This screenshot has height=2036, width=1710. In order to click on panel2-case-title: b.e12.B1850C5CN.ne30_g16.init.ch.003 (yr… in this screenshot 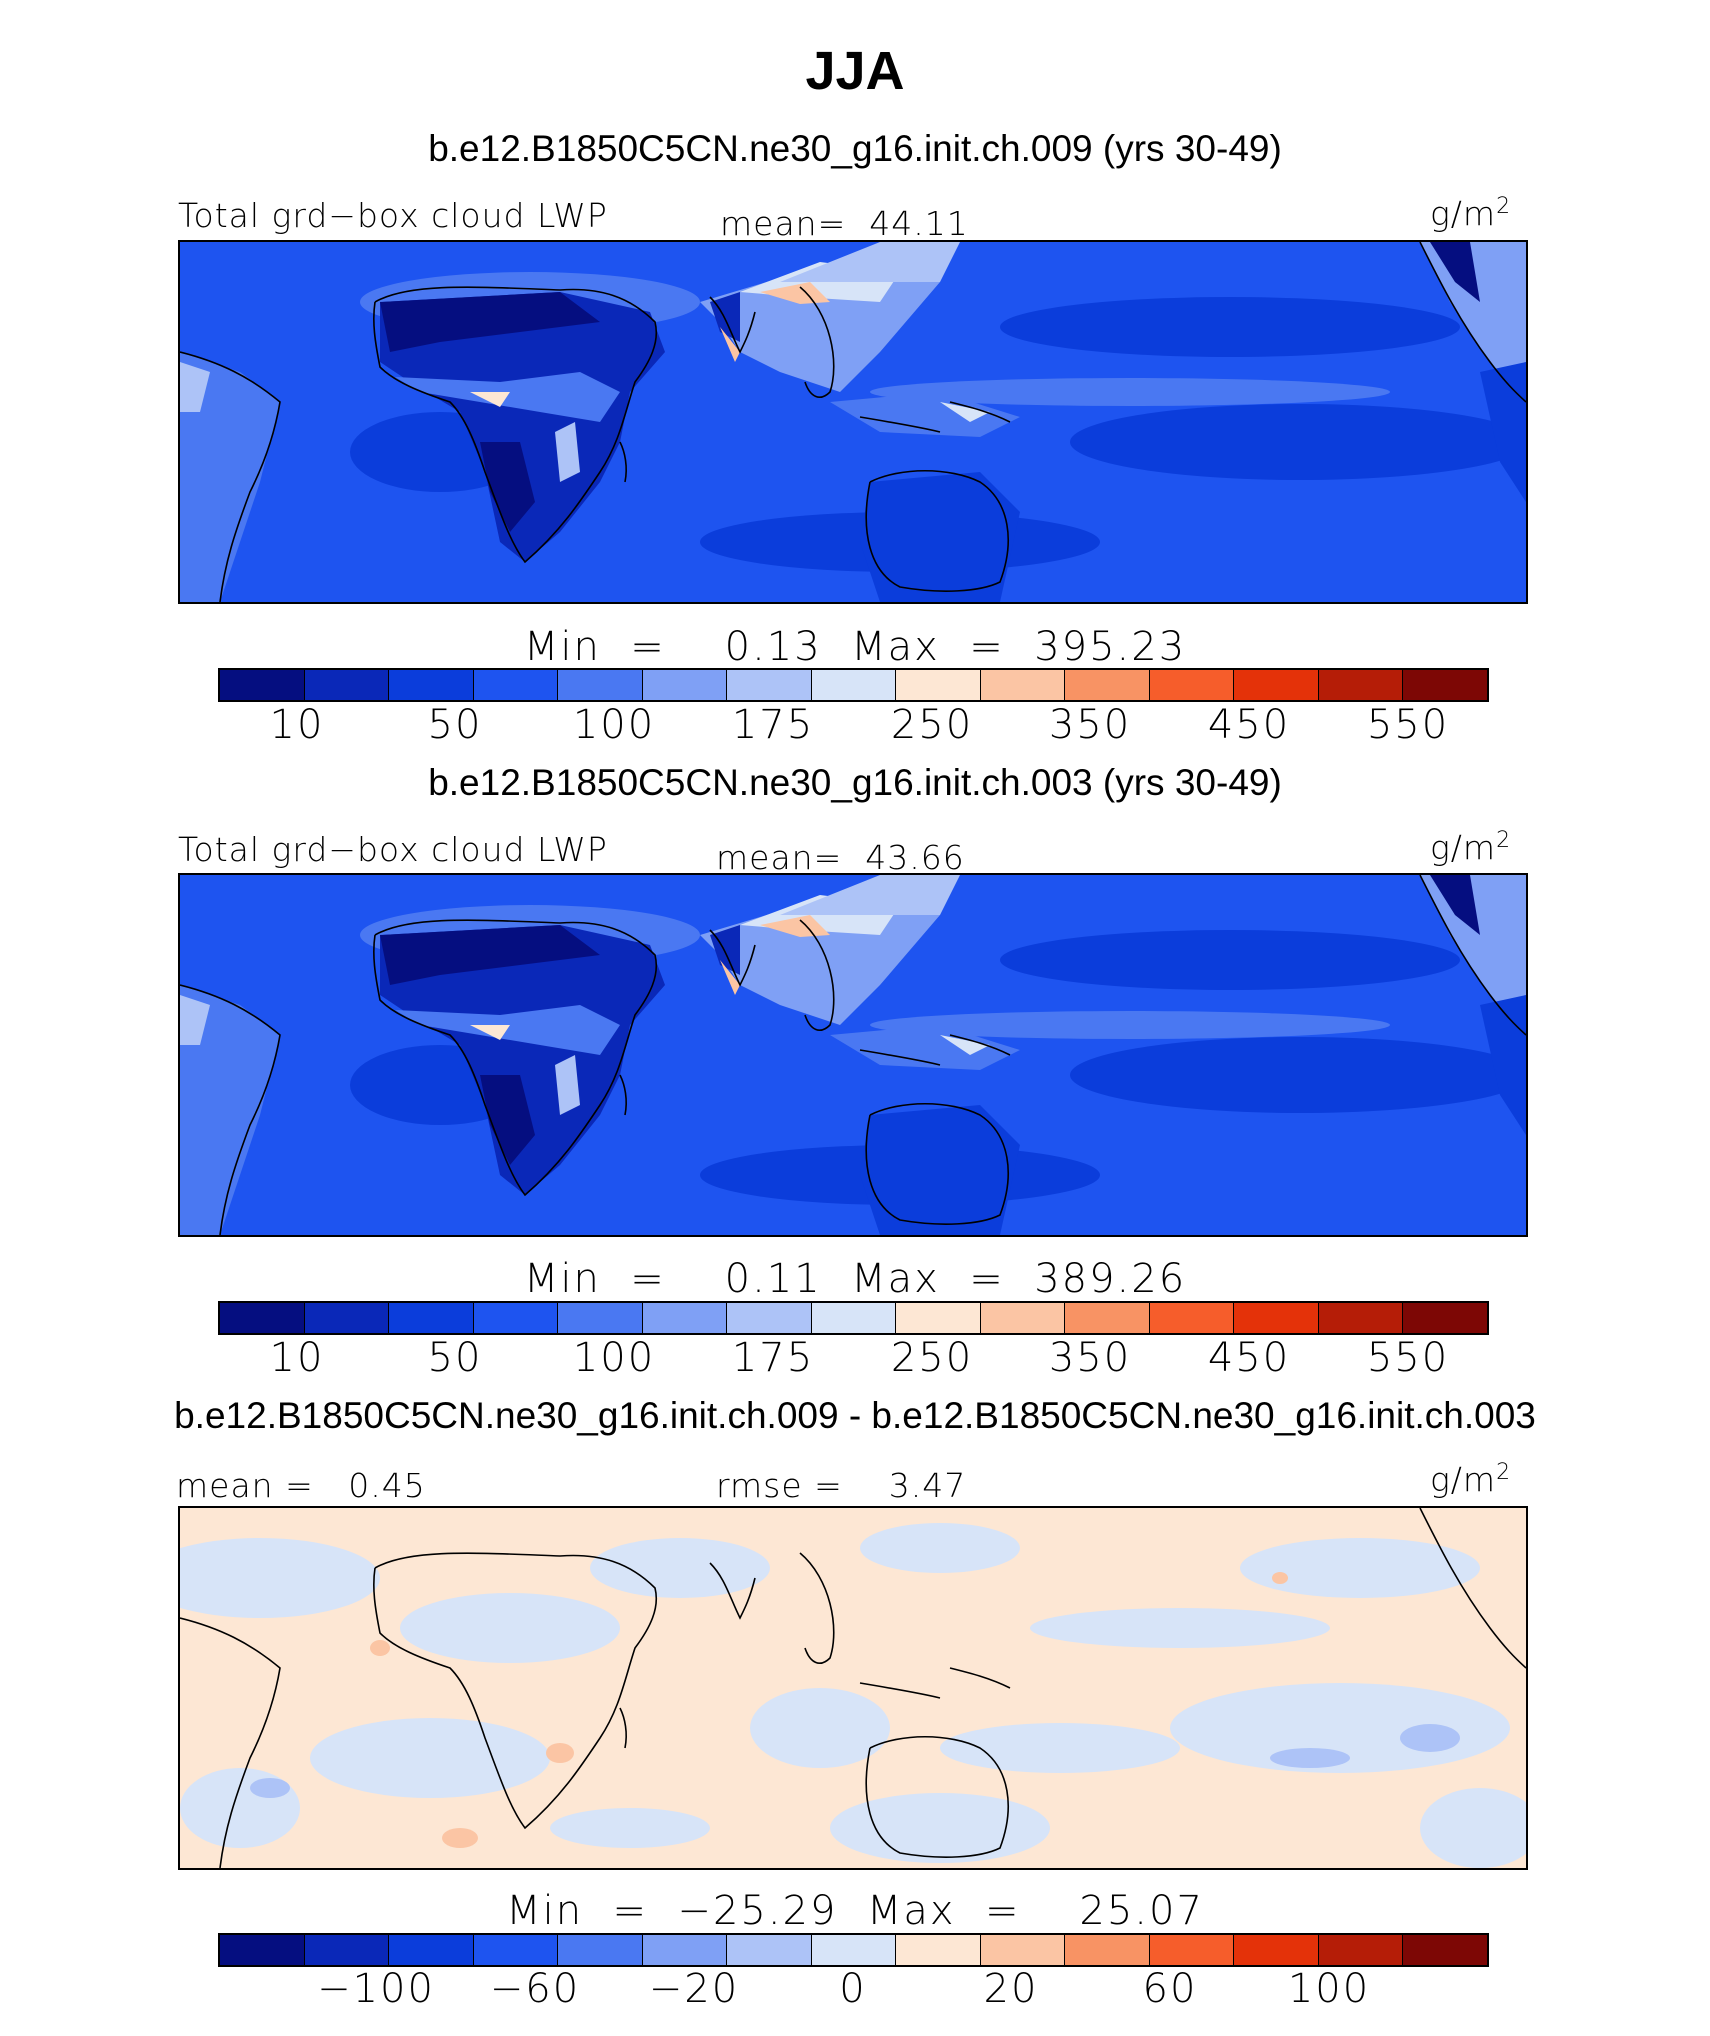, I will do `click(855, 782)`.